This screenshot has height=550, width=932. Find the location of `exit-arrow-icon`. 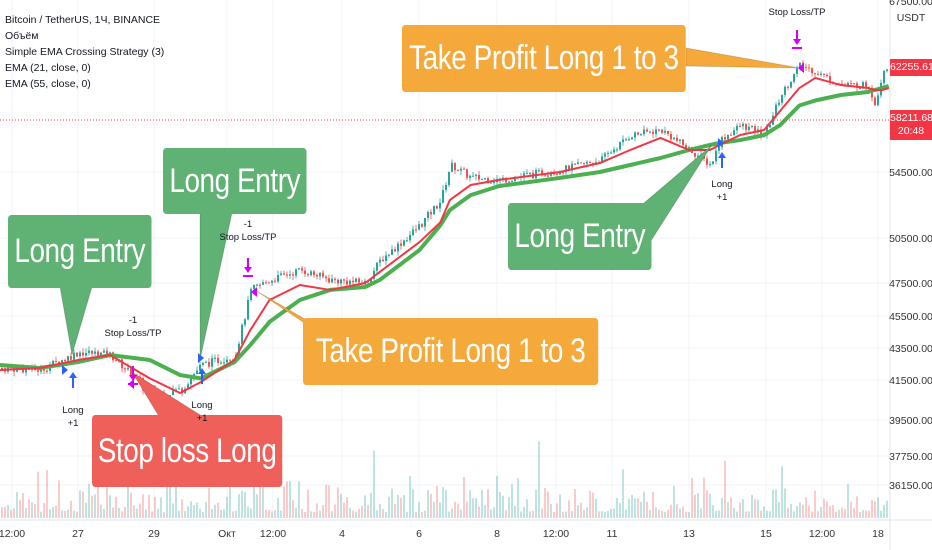

exit-arrow-icon is located at coordinates (797, 39).